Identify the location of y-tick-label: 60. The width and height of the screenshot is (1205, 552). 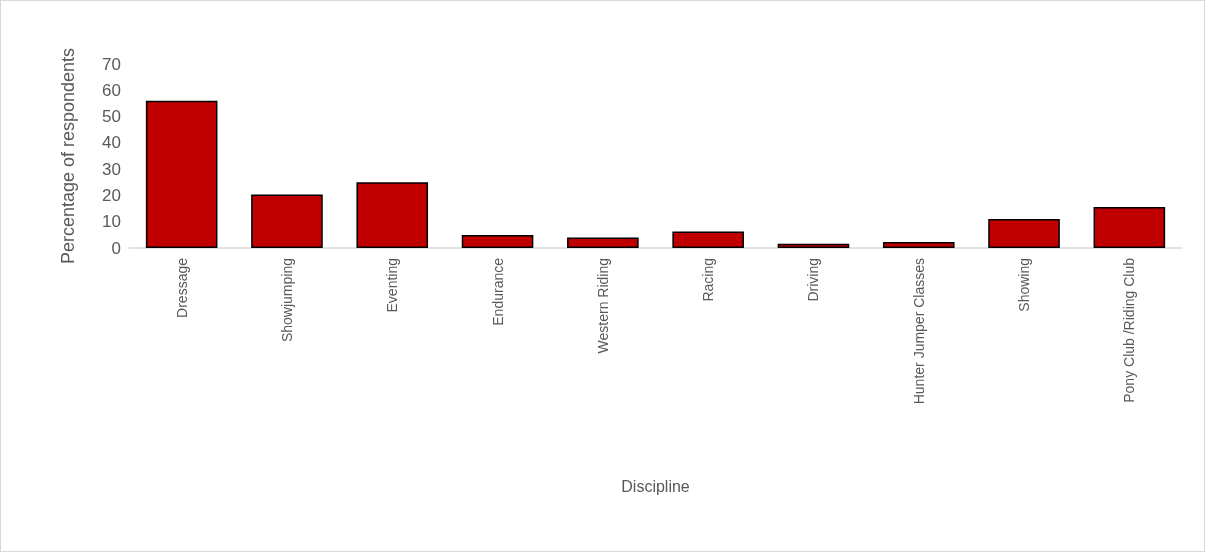
(111, 90).